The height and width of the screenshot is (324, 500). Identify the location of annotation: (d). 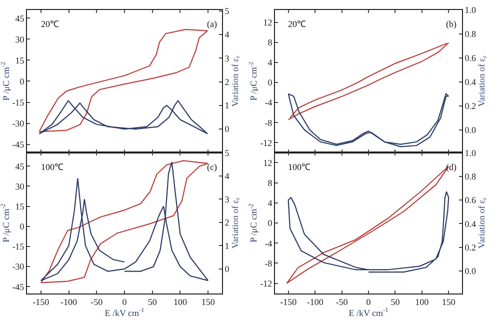
(451, 167).